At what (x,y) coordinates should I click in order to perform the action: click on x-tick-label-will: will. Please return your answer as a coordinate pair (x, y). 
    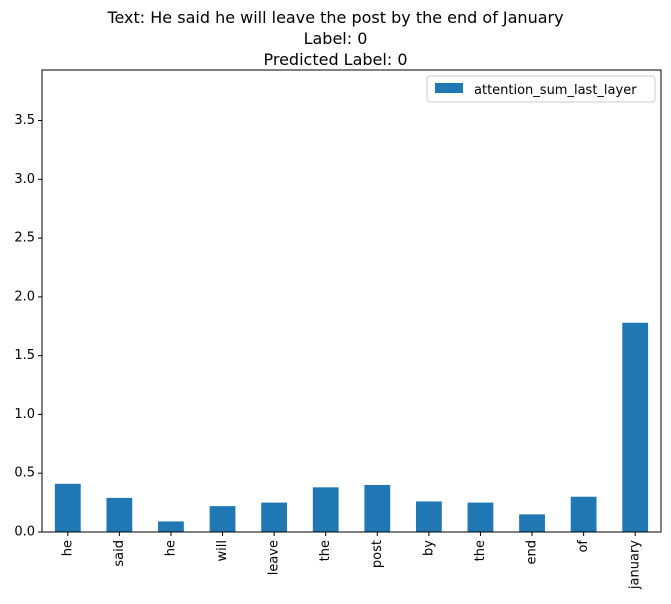
    Looking at the image, I should click on (222, 550).